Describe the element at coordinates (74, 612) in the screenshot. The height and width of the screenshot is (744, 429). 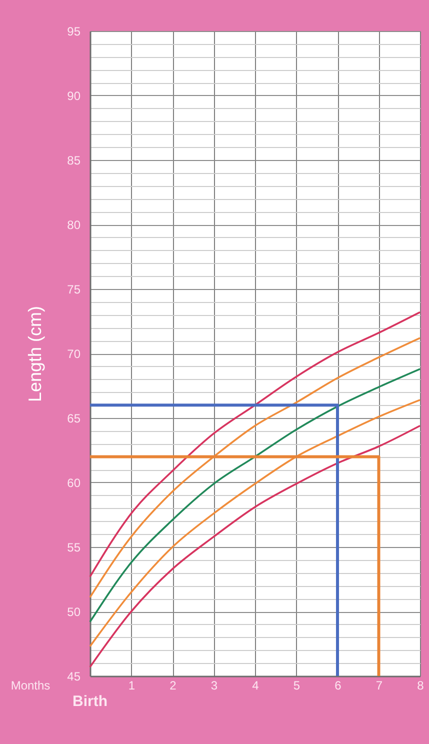
I see `y-tick-label: 50` at that location.